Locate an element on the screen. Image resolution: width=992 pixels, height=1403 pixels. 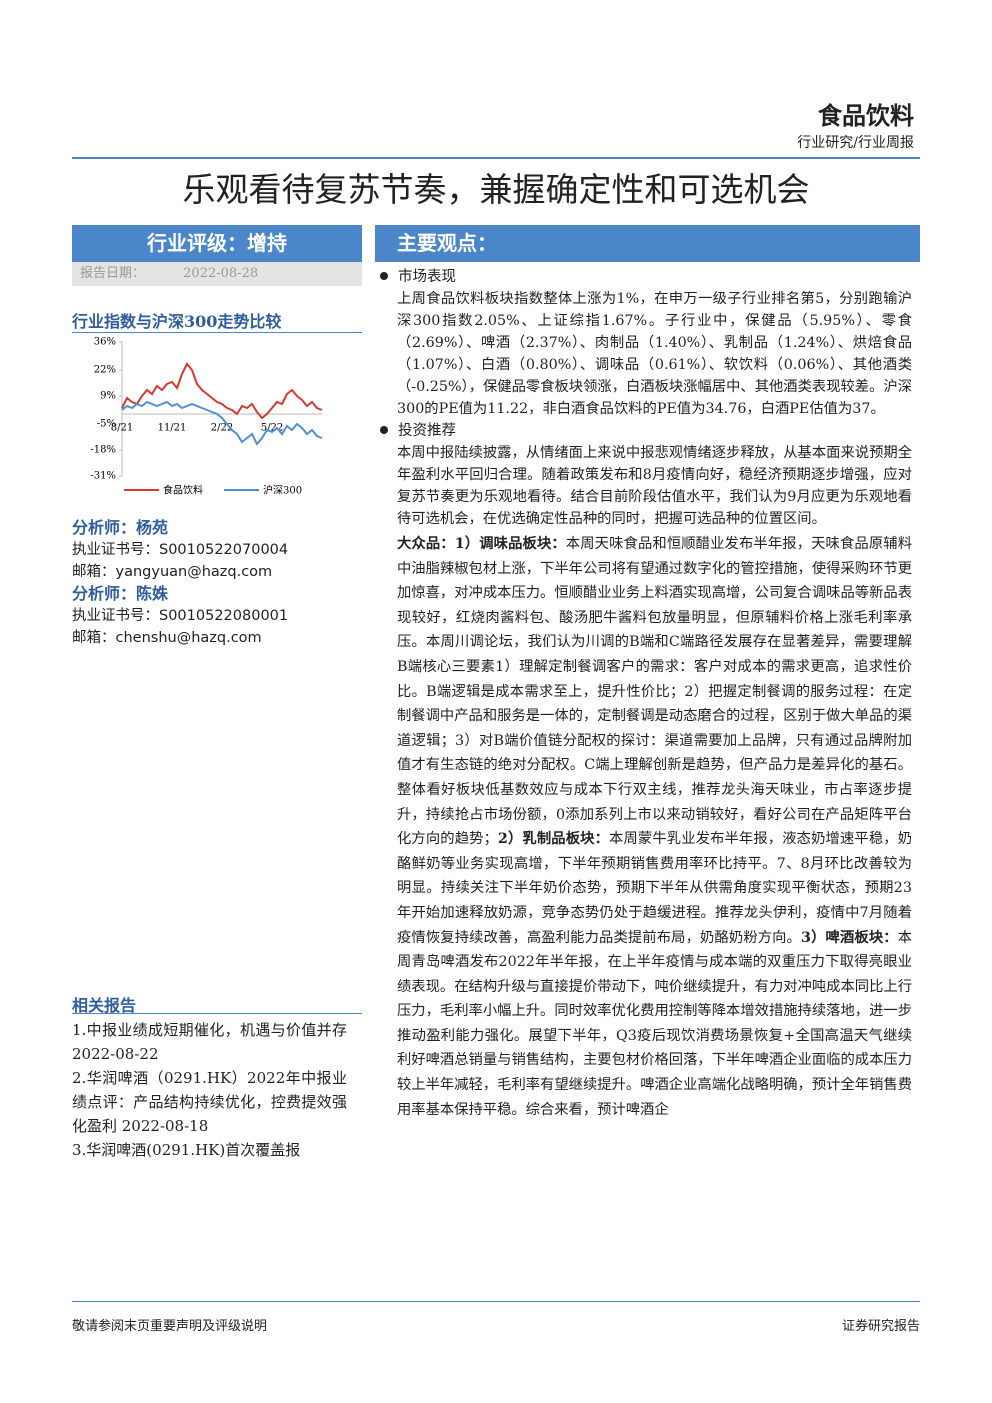
related-title: 相关报告 is located at coordinates (104, 1005).